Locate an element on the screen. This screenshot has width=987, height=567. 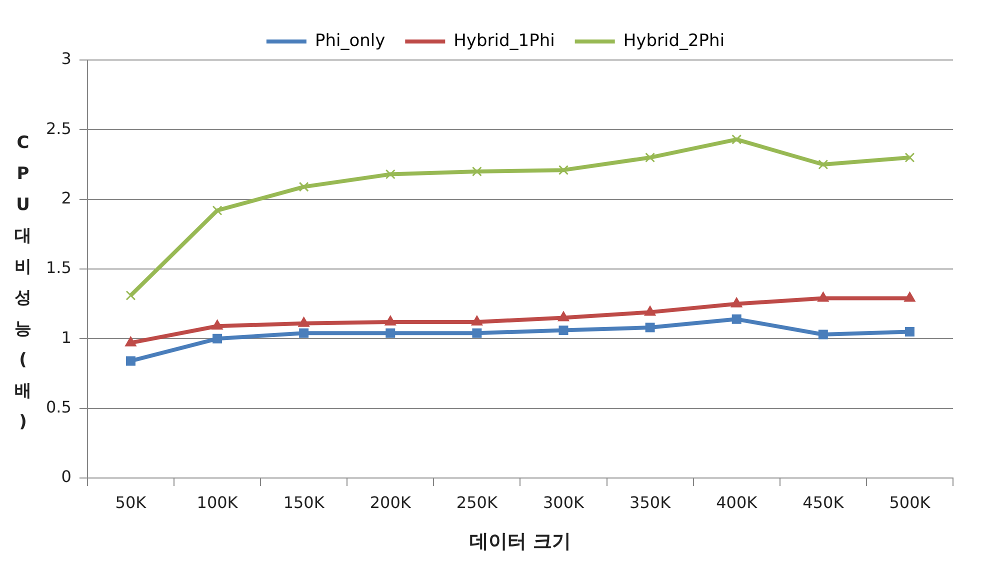
x-tick-label: 300K is located at coordinates (563, 502).